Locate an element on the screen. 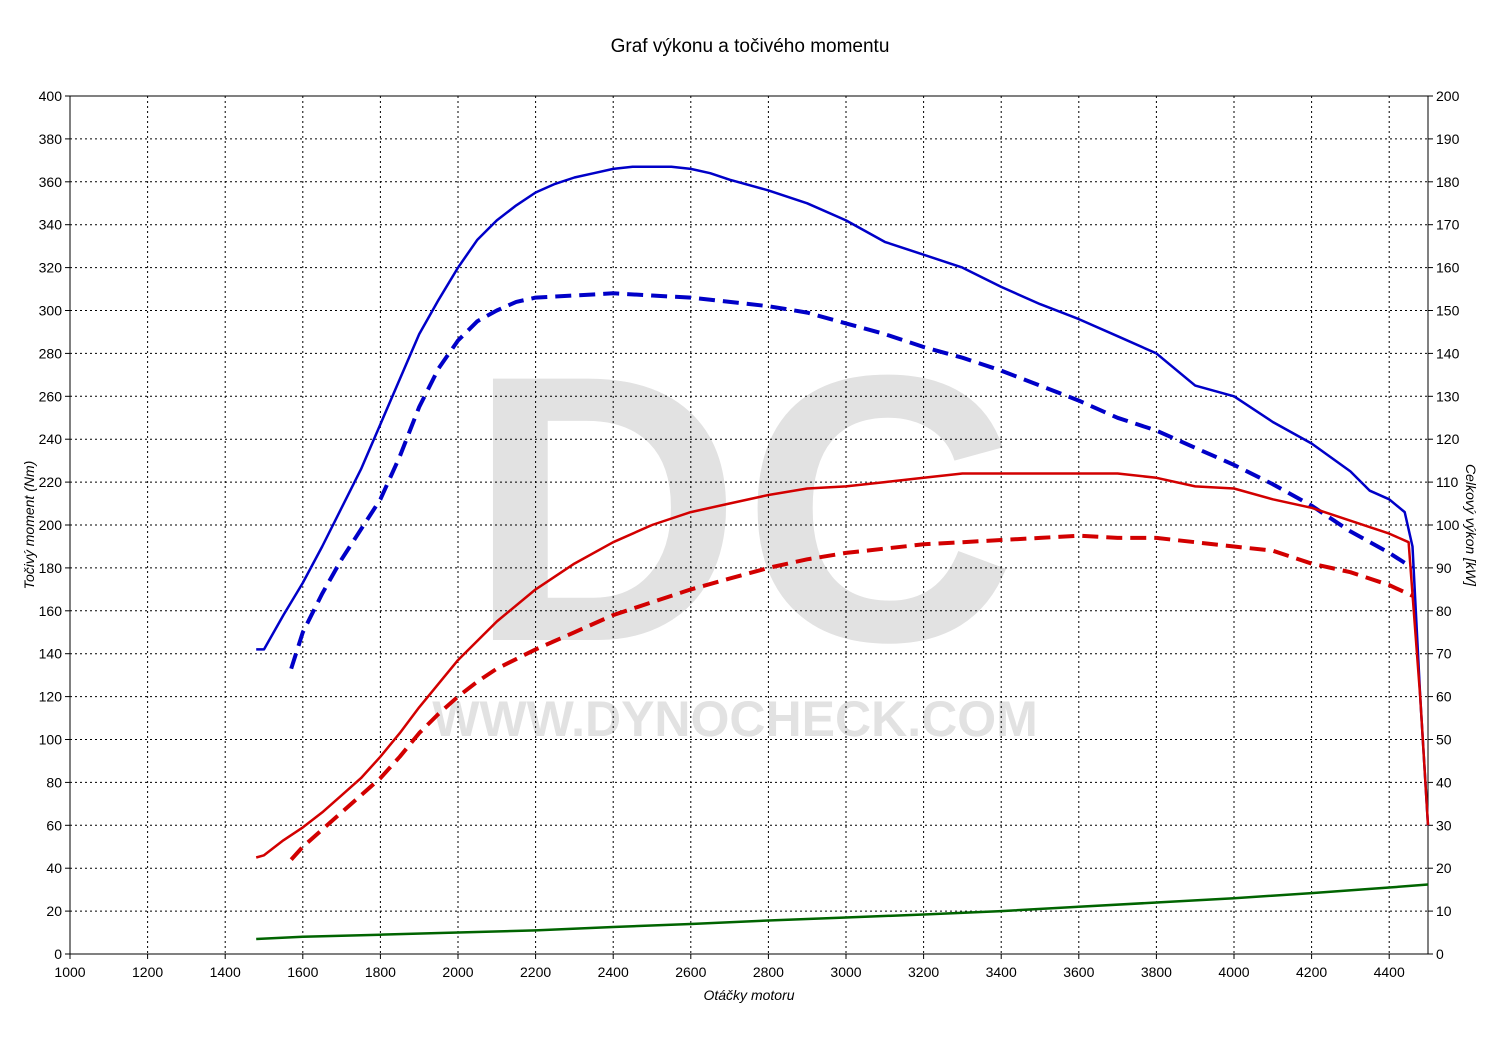  left-tick-label: 280 is located at coordinates (51, 353).